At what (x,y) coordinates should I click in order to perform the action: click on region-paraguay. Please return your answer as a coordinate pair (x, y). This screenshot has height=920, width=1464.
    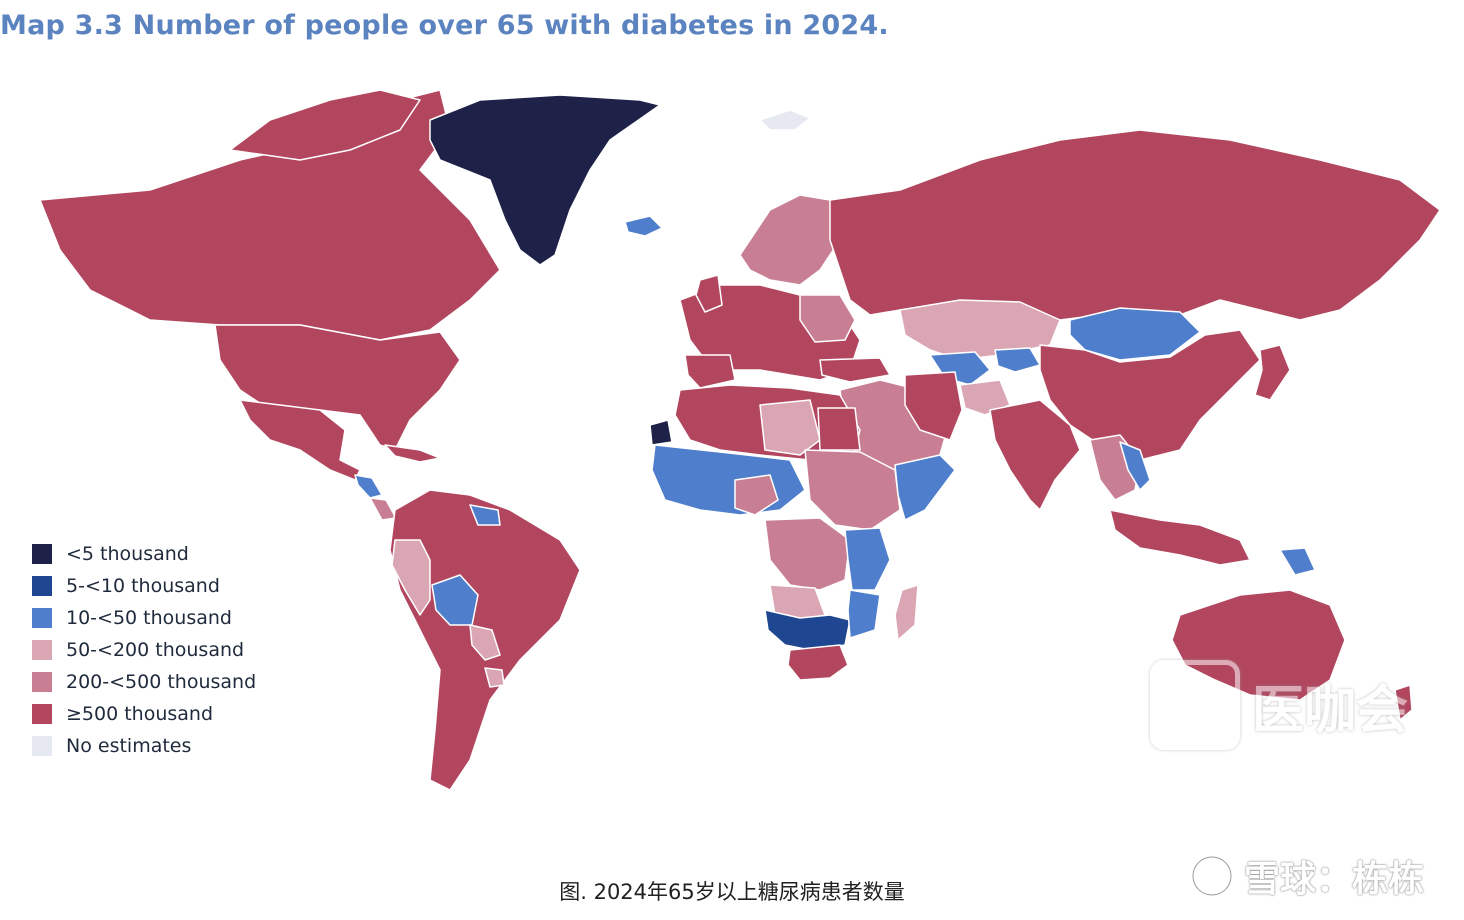
    Looking at the image, I should click on (485, 642).